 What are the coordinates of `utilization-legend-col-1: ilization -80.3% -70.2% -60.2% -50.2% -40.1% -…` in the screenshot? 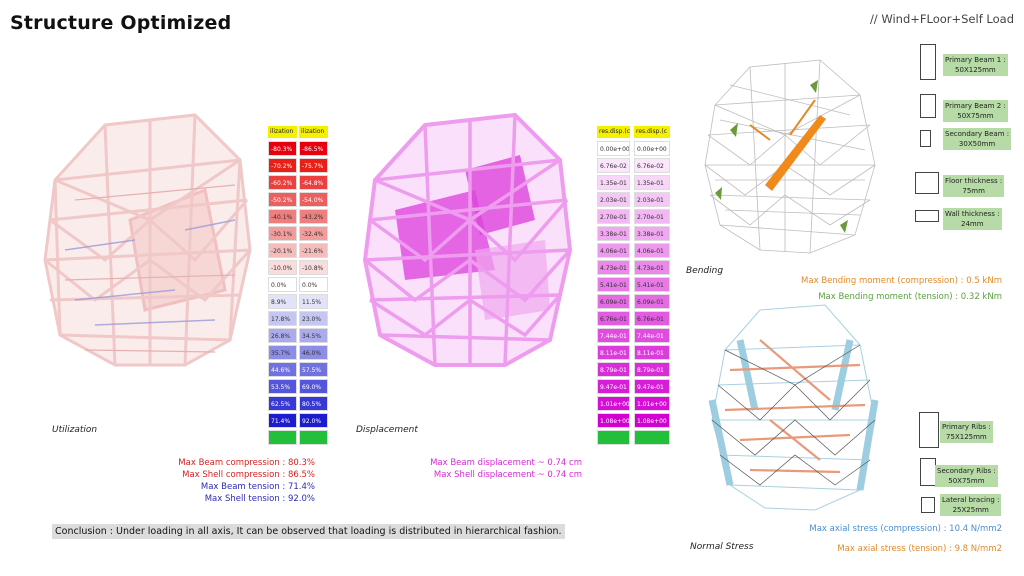 It's located at (282, 286).